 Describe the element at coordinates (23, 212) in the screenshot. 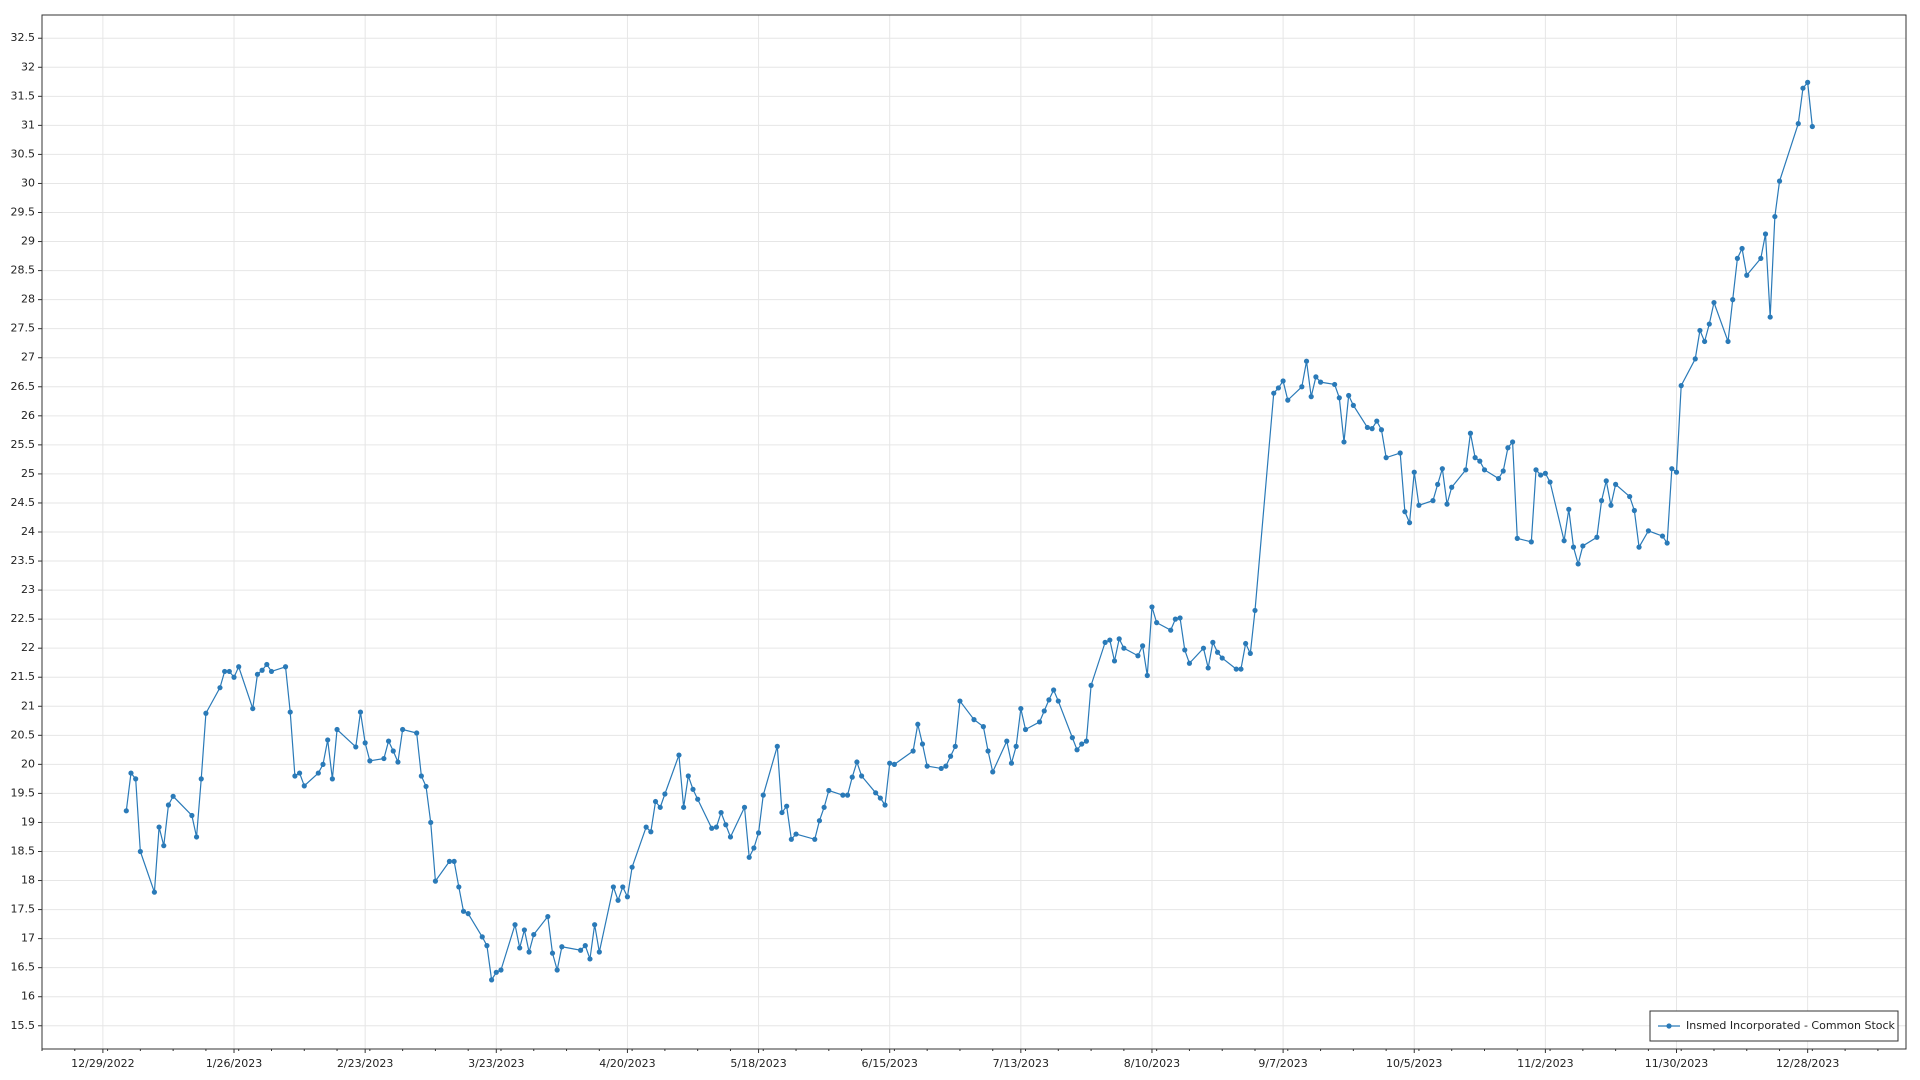

I see `y-tick-label: 29.5` at that location.